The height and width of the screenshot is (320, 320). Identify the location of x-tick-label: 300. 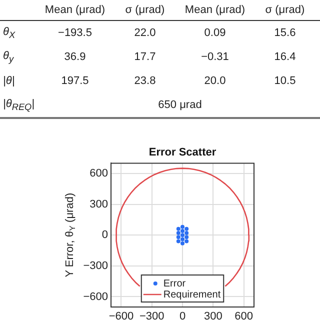
(213, 315).